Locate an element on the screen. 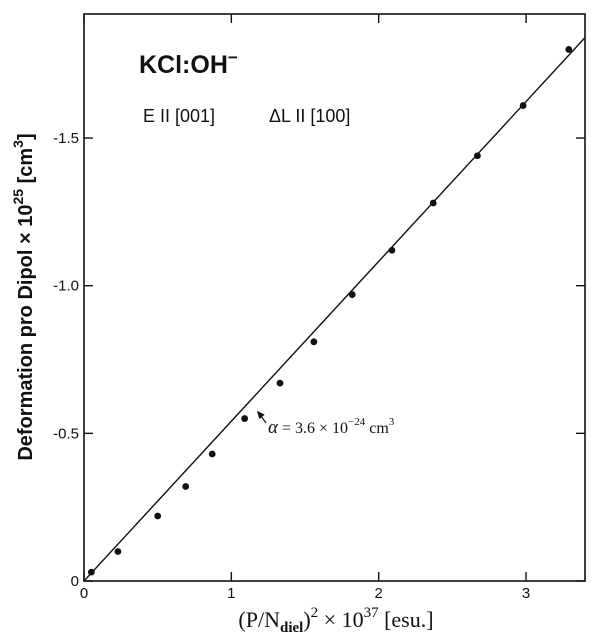 This screenshot has height=639, width=593. y-tick-label: -1.0 is located at coordinates (66, 286).